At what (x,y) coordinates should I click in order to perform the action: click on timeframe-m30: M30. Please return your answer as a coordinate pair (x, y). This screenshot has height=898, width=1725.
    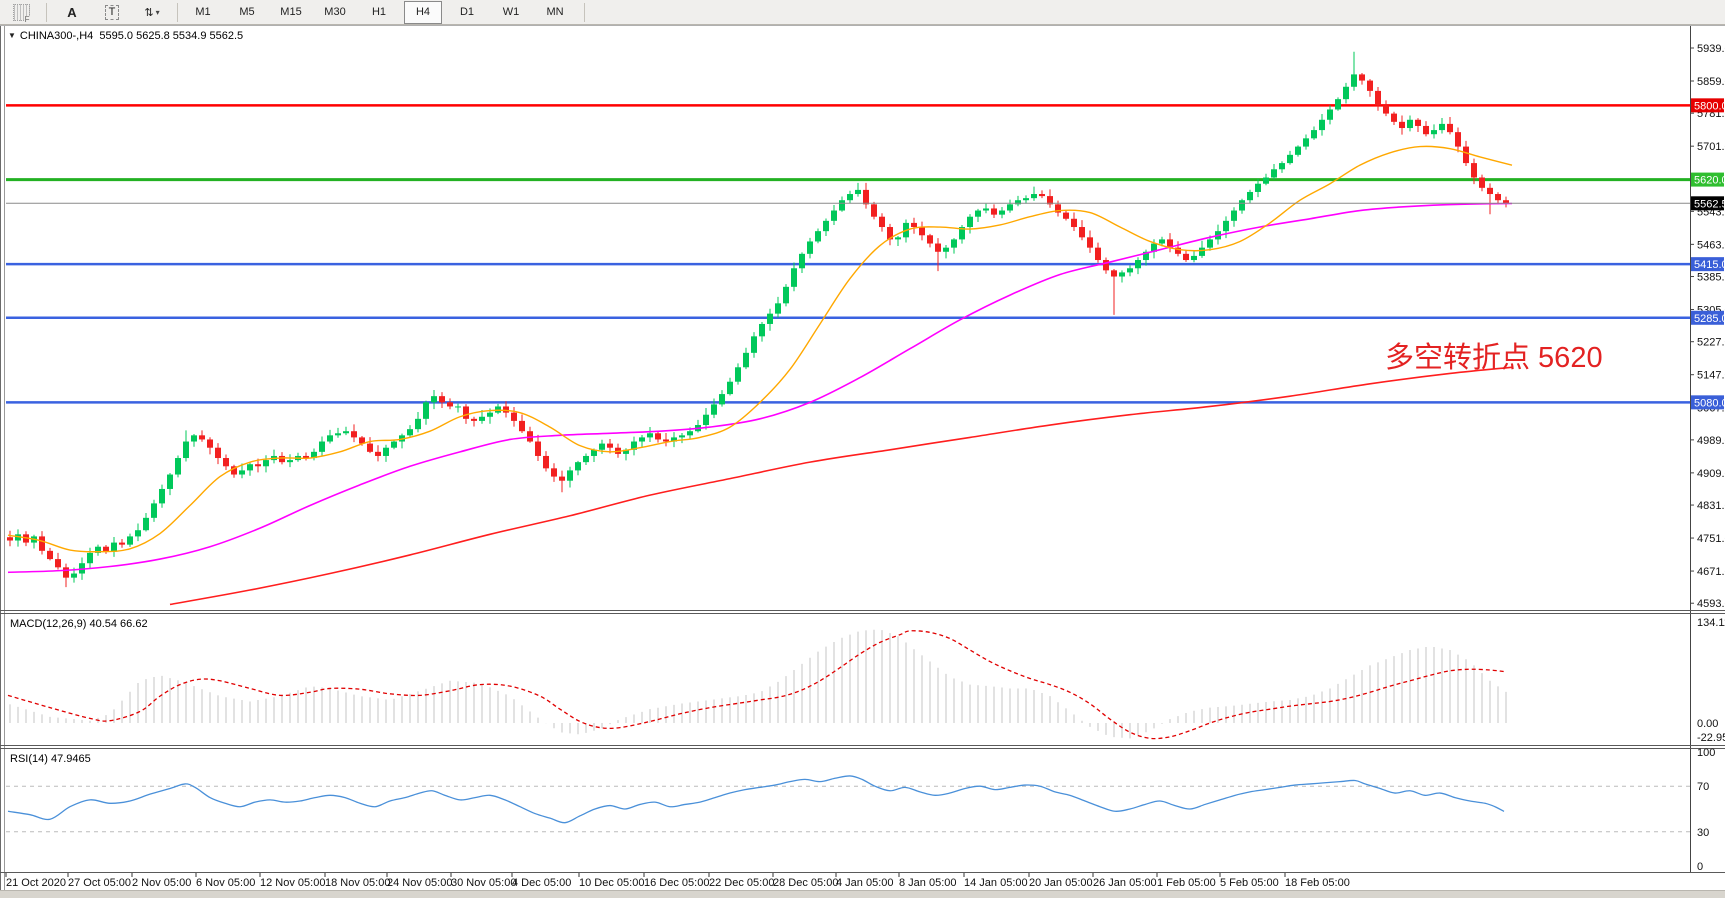
    Looking at the image, I should click on (335, 12).